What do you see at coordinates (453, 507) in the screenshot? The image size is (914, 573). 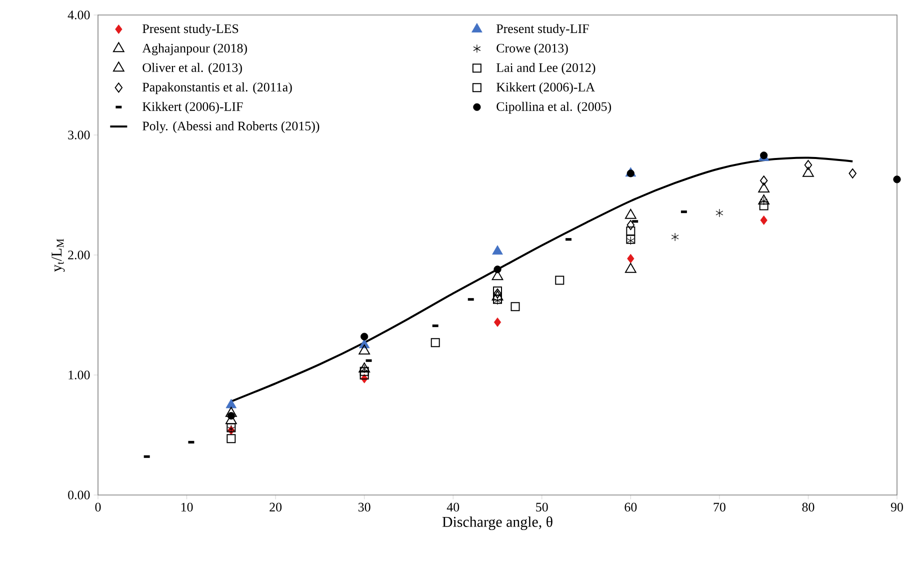 I see `x-tick-label: 40` at bounding box center [453, 507].